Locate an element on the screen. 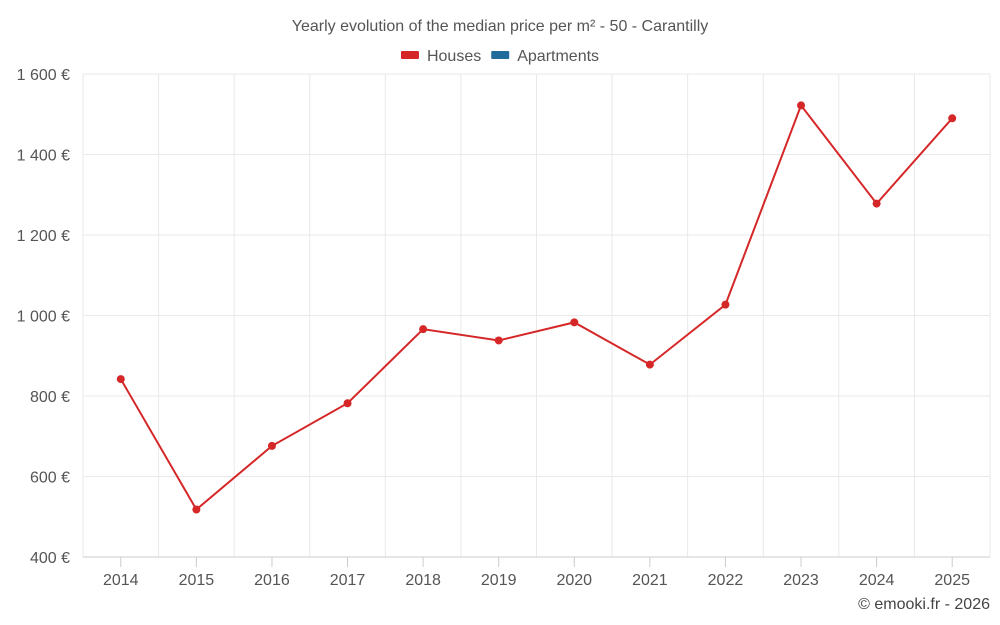 The height and width of the screenshot is (625, 1000). y-tick-label: 1 200 € is located at coordinates (43, 236).